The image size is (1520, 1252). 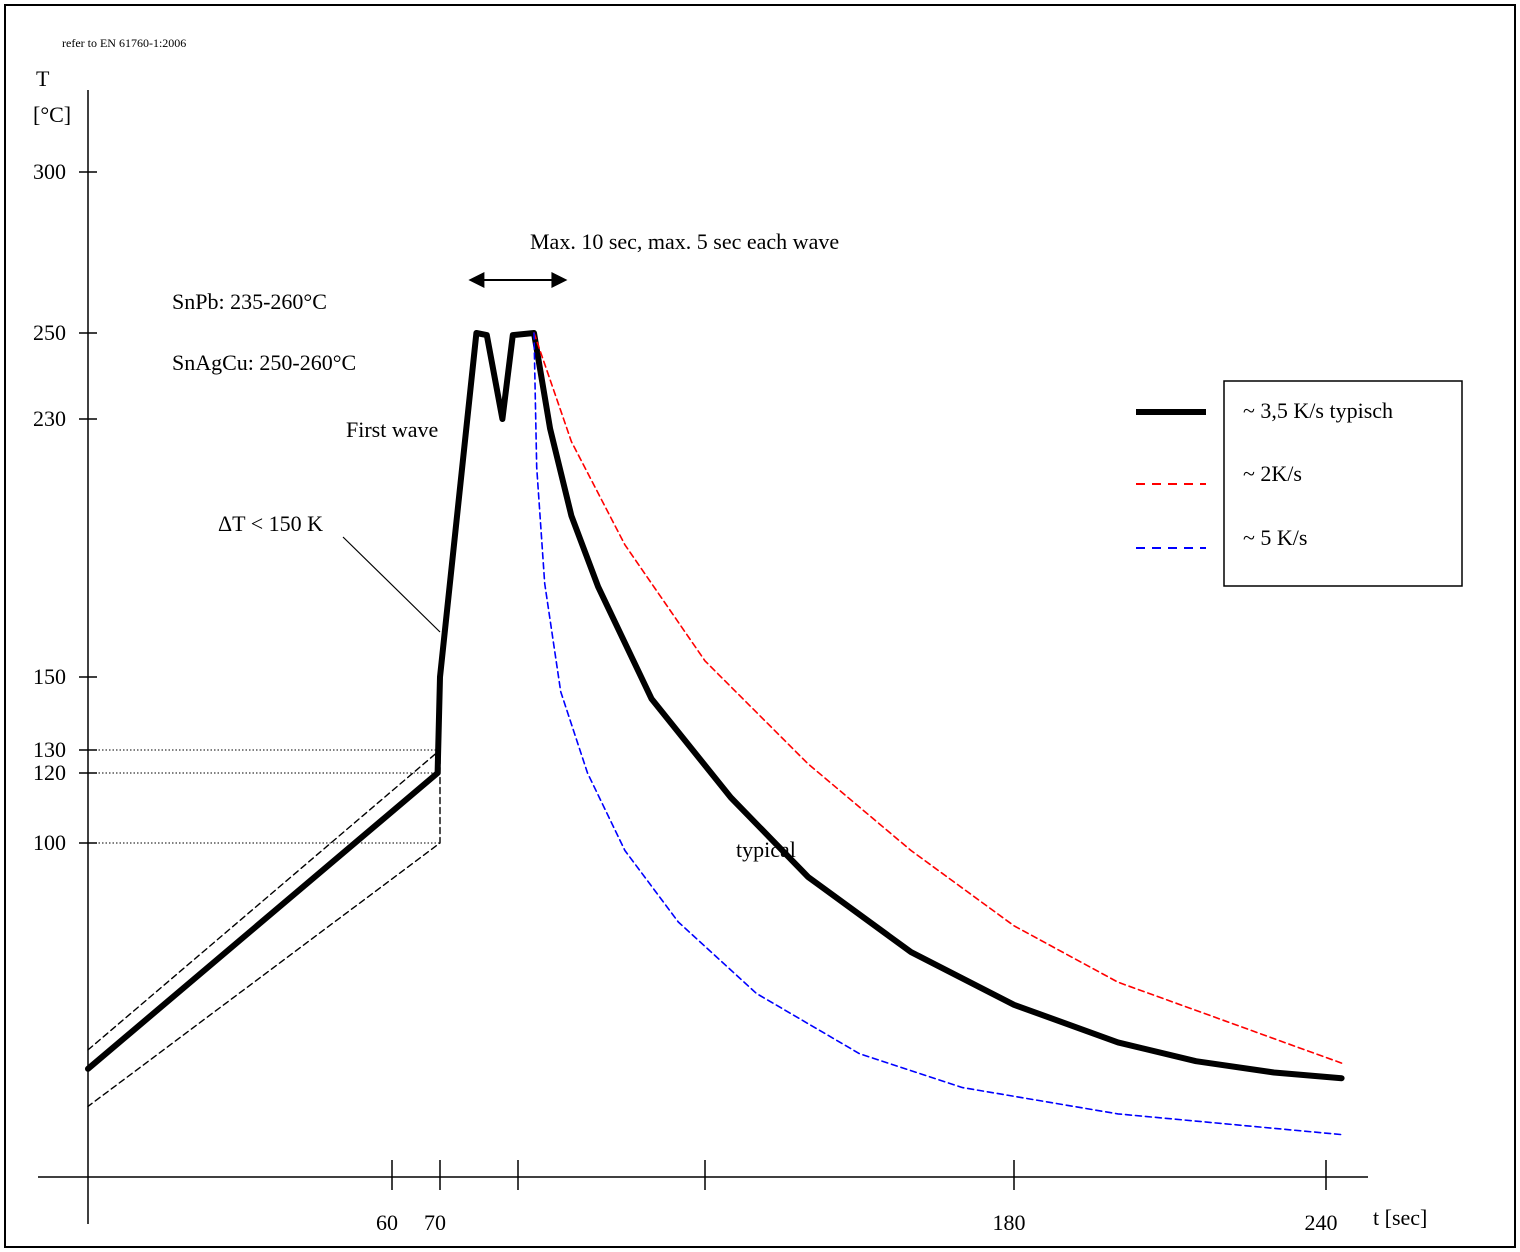 What do you see at coordinates (1318, 410) in the screenshot?
I see `legend-label-typical: ~ 3,5 K/s typisch` at bounding box center [1318, 410].